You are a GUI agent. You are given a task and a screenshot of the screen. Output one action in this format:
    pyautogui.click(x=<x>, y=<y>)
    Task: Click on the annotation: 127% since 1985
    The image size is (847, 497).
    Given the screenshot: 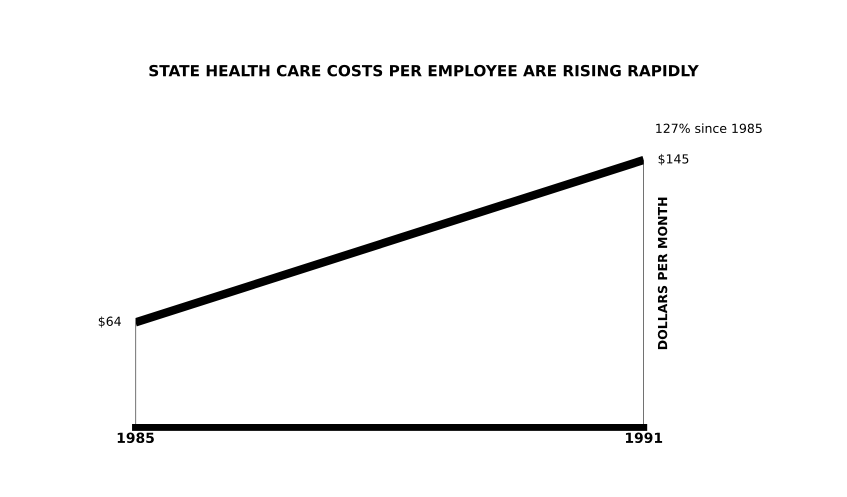 What is the action you would take?
    pyautogui.click(x=709, y=128)
    